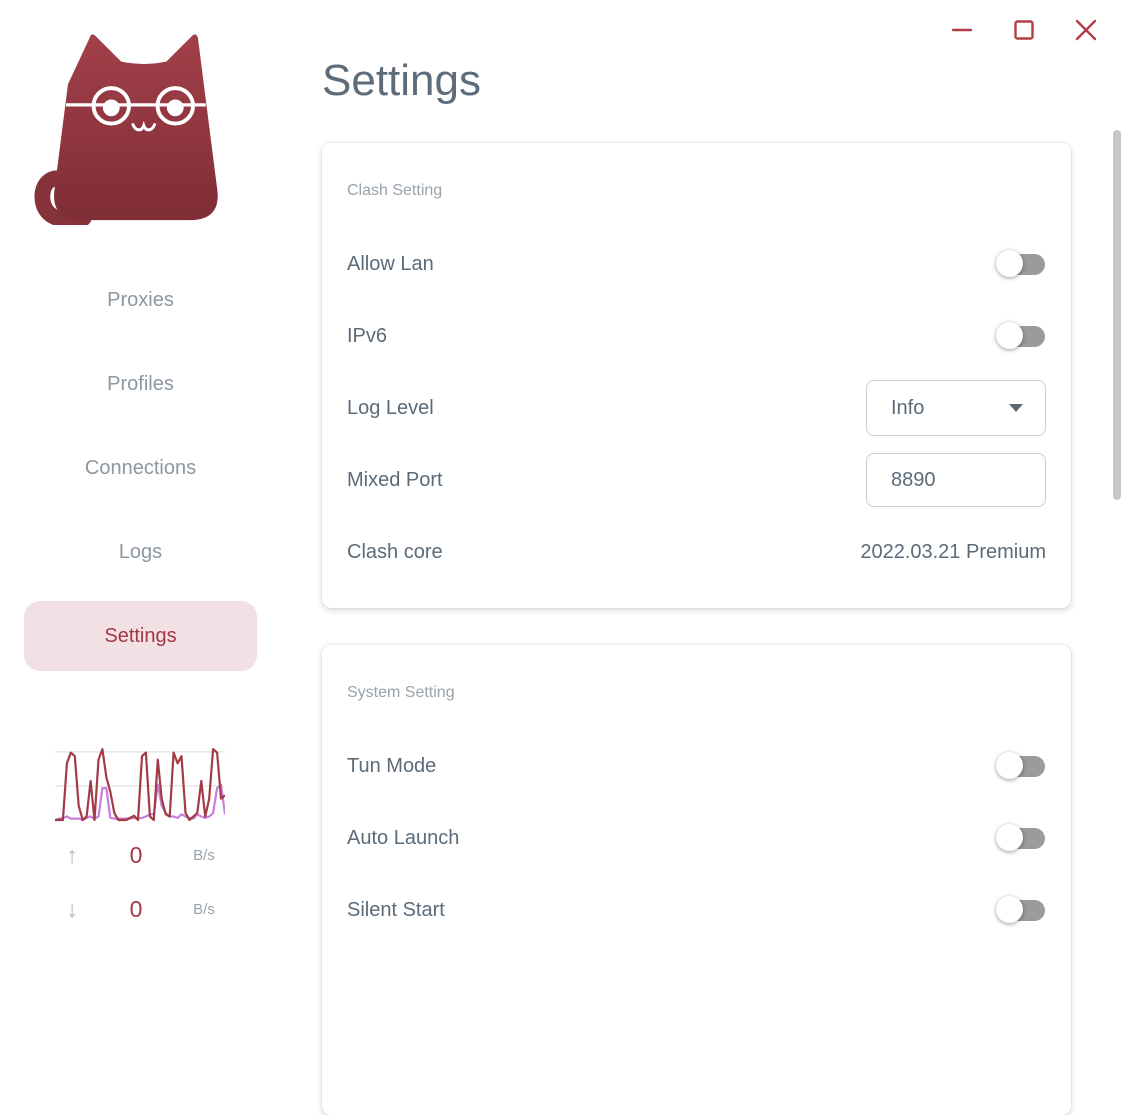 This screenshot has width=1124, height=1115. I want to click on upload-arrow-icon: ↑, so click(72, 854).